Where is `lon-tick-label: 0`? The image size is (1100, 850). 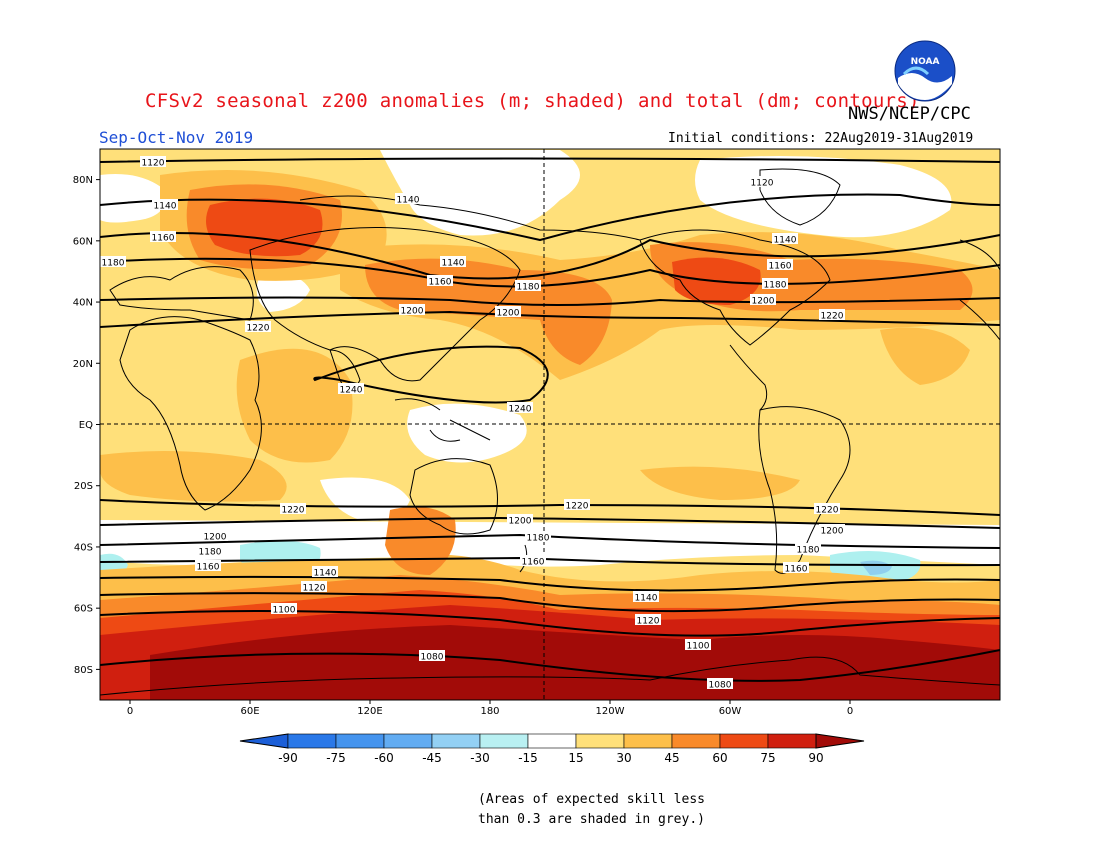
lon-tick-label: 0 is located at coordinates (130, 711).